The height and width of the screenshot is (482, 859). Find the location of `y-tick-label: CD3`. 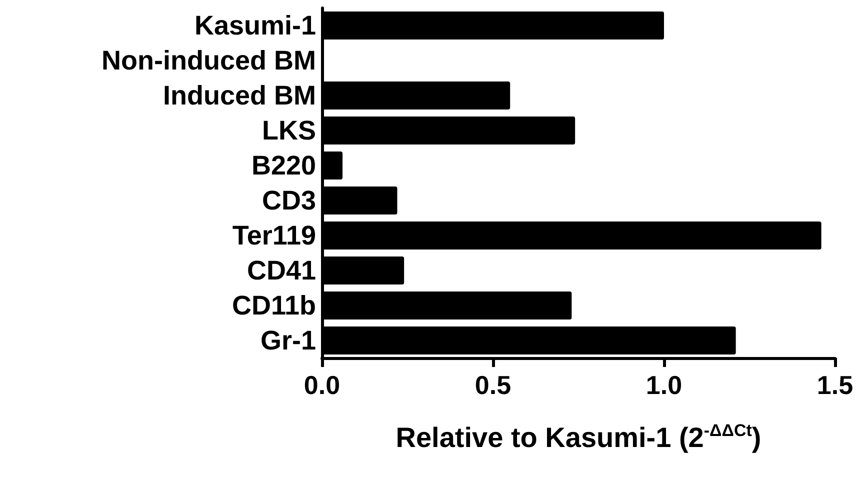

y-tick-label: CD3 is located at coordinates (289, 201).